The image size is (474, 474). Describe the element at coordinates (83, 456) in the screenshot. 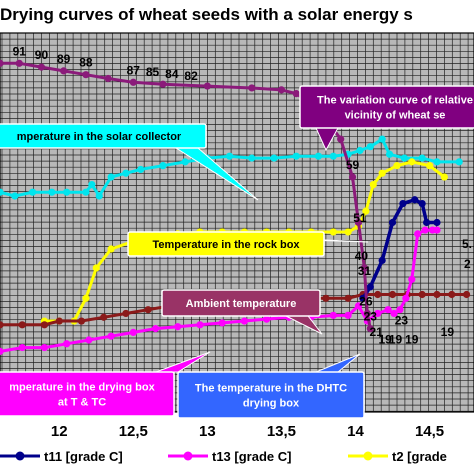

I see `legend-label: t11 [grade C]` at that location.